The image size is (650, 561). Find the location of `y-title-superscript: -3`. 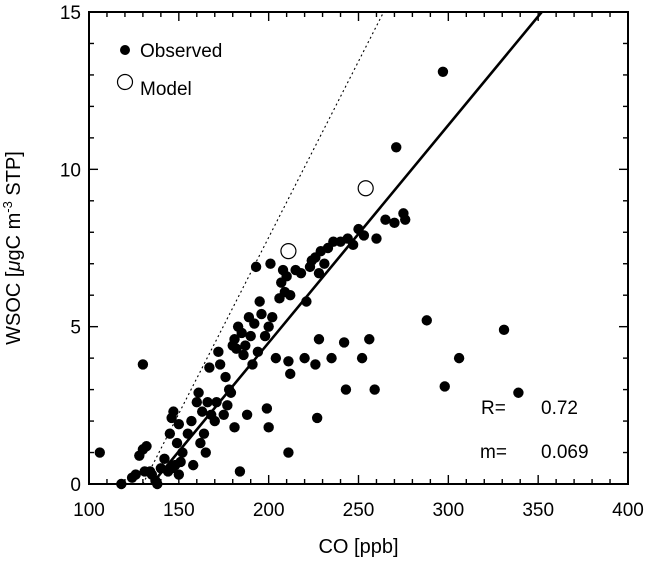

y-title-superscript: -3 is located at coordinates (7, 207).